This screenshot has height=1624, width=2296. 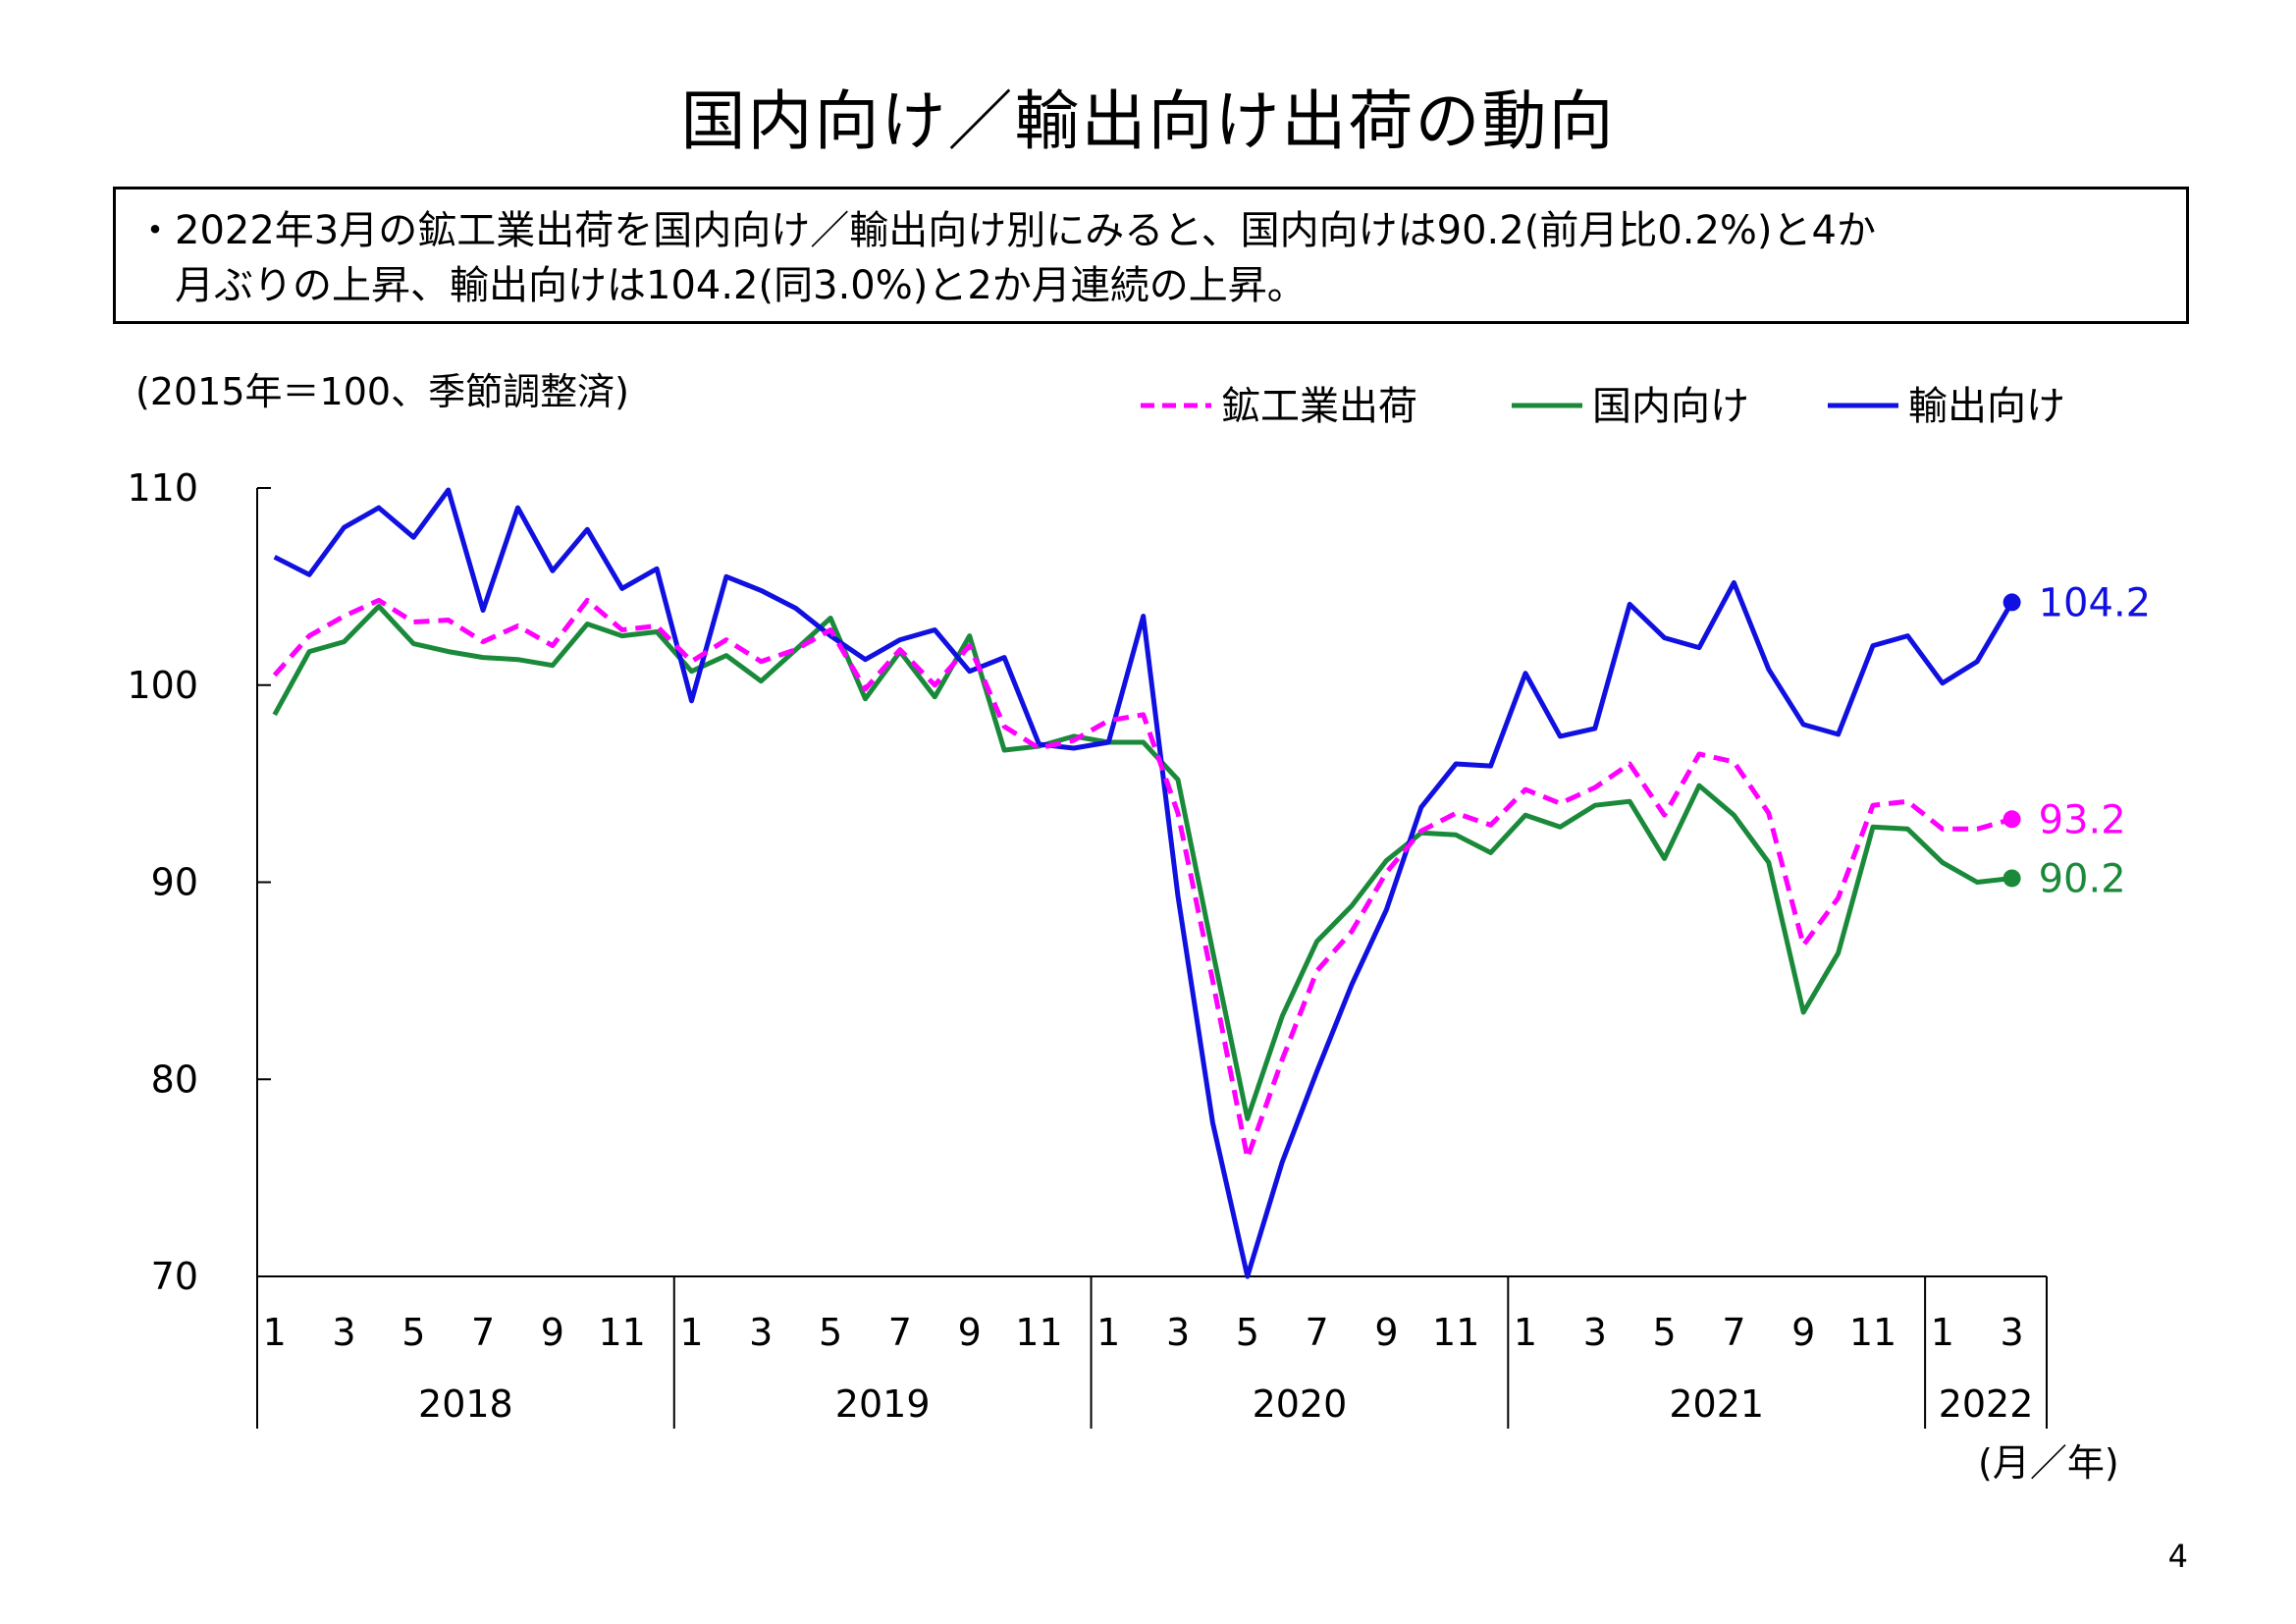 I want to click on y-tick-label: 110, so click(x=162, y=488).